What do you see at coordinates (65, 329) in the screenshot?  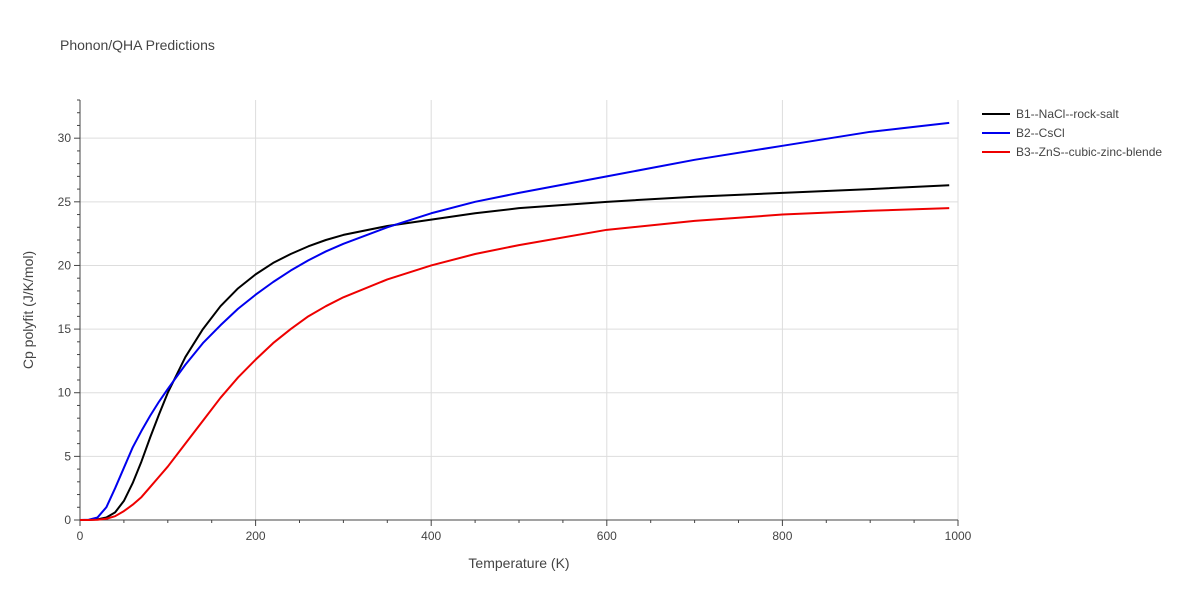 I see `y-tick-label: 15` at bounding box center [65, 329].